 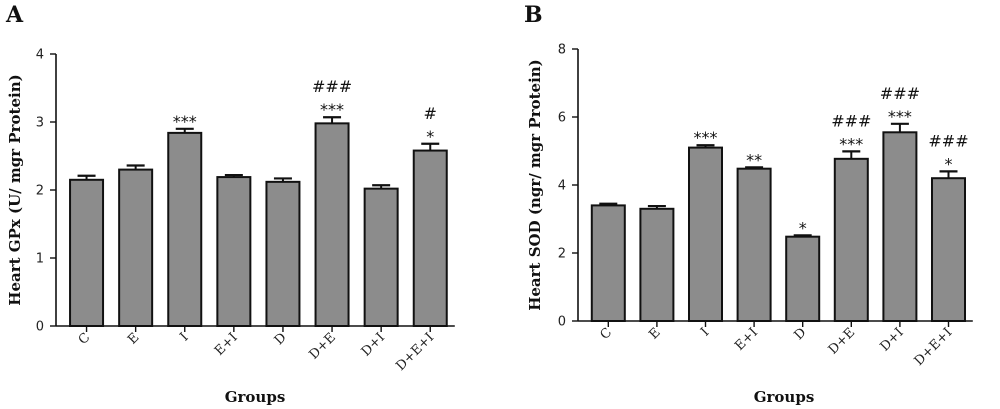 I want to click on panel-a-y-axis-title: Heart GPx (U/ mgr Protein), so click(x=15, y=189).